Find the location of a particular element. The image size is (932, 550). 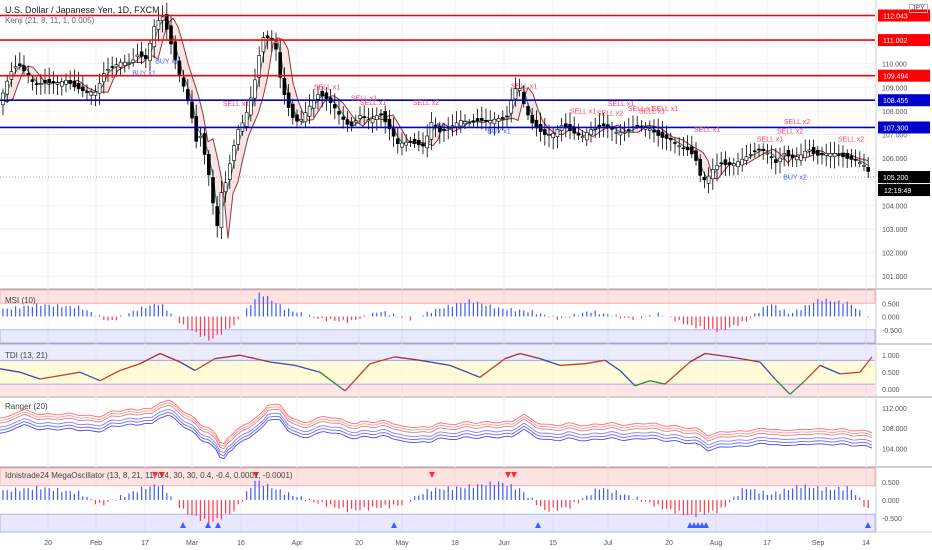

overbought-zone is located at coordinates (438, 477).